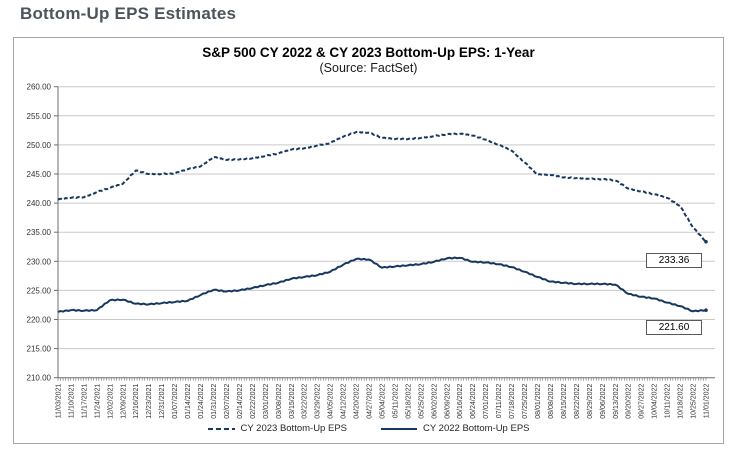 The image size is (740, 449). Describe the element at coordinates (368, 68) in the screenshot. I see `chart-subtitle: (Source: FactSet)` at that location.